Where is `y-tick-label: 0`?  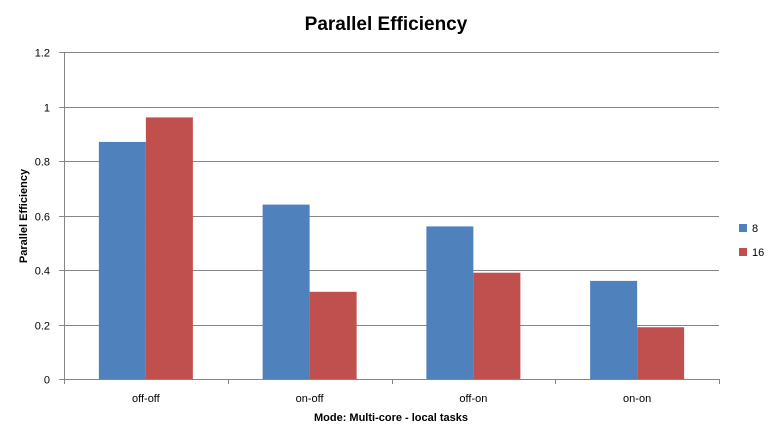 y-tick-label: 0 is located at coordinates (47, 381).